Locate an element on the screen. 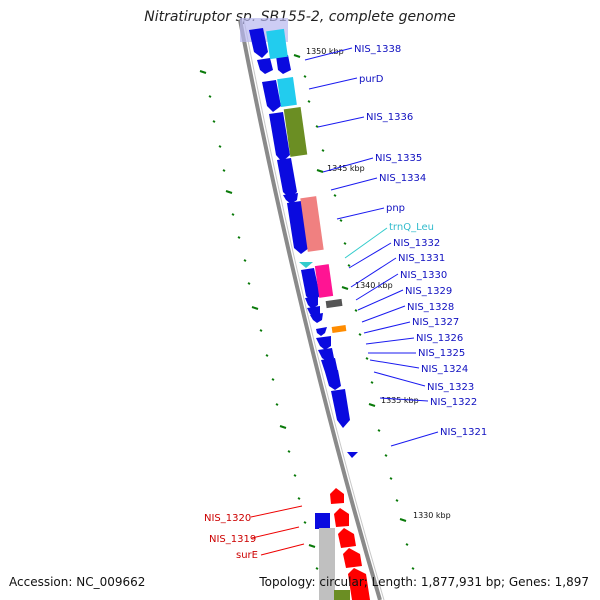 The height and width of the screenshot is (600, 600). label-purd: purD is located at coordinates (371, 79).